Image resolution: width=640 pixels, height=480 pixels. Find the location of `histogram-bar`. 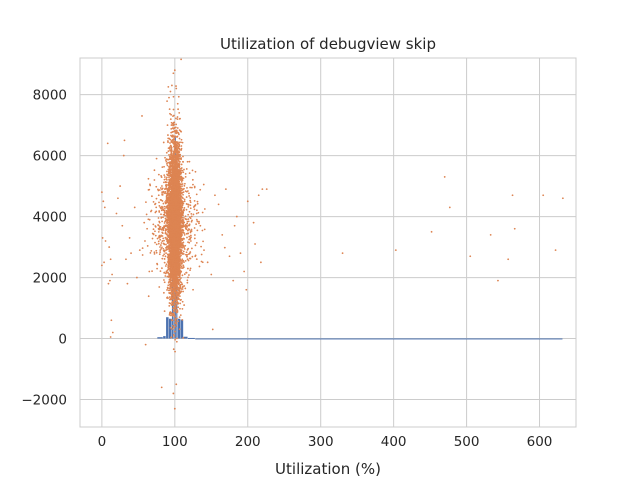

histogram-bar is located at coordinates (167, 328).